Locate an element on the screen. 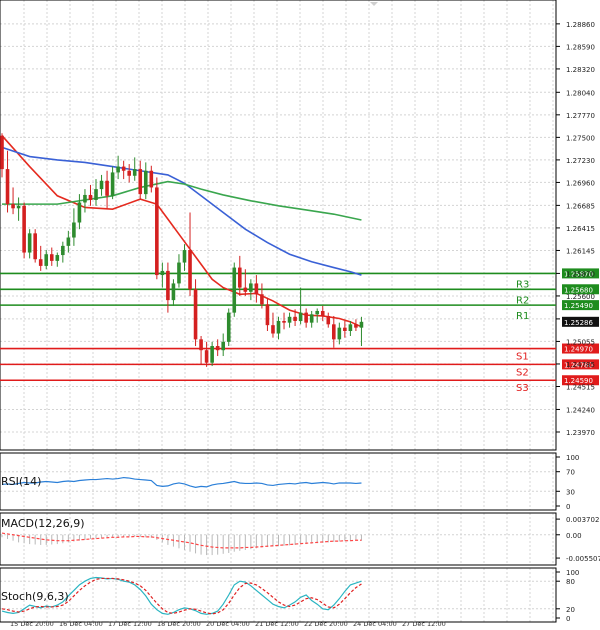 The width and height of the screenshot is (600, 630). price-axis-label: 1.24785 is located at coordinates (580, 365).